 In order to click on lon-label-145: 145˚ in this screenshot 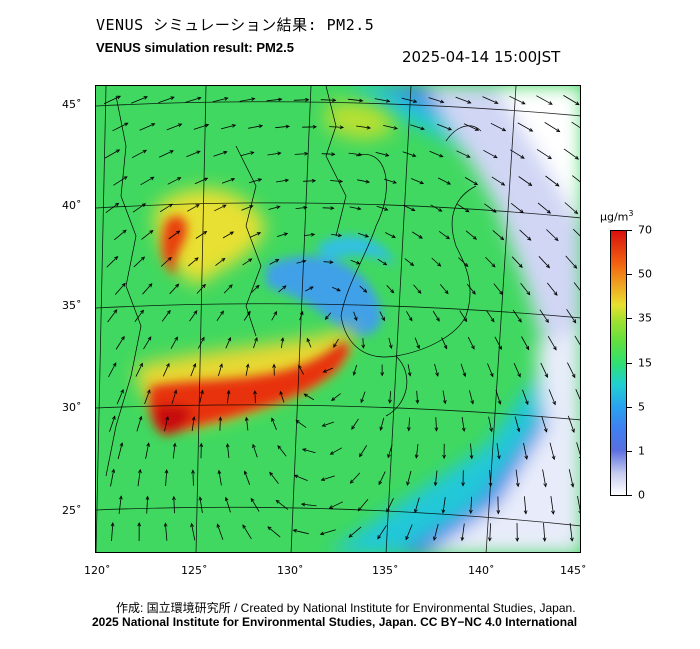, I will do `click(573, 570)`.